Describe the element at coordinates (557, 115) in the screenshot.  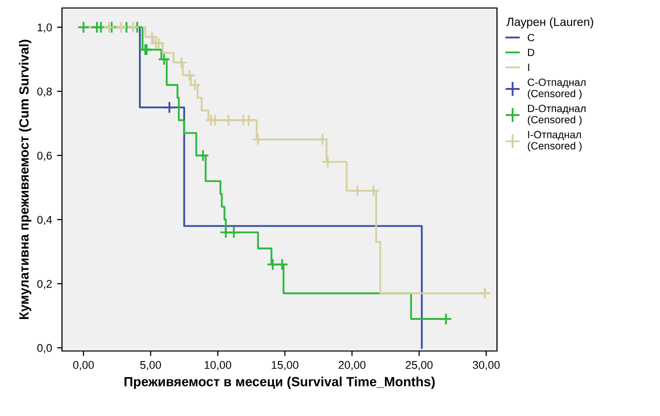
I see `legend-label: D-Отпаднал (Censored )` at that location.